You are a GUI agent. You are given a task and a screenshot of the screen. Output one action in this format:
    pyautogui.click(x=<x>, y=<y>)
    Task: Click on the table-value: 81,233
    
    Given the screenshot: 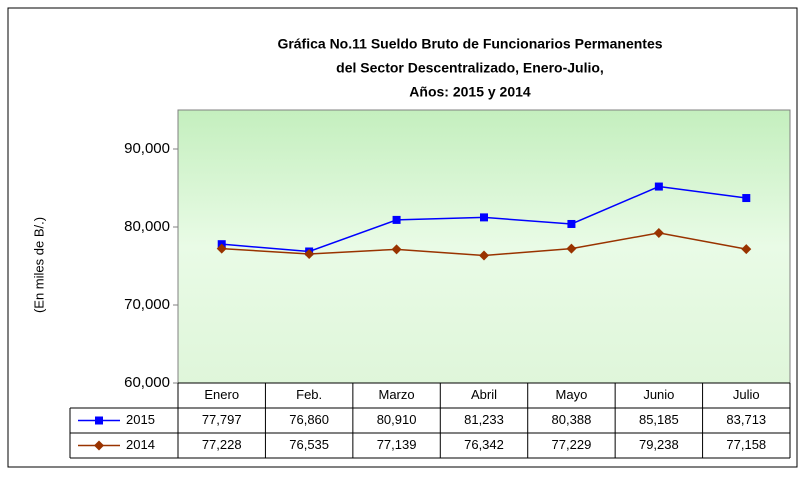 What is the action you would take?
    pyautogui.click(x=484, y=419)
    